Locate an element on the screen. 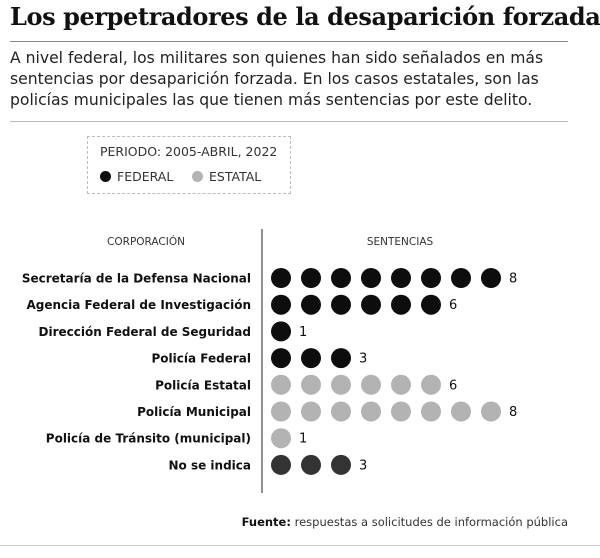  row-label: Dirección Federal de Seguridad is located at coordinates (145, 332).